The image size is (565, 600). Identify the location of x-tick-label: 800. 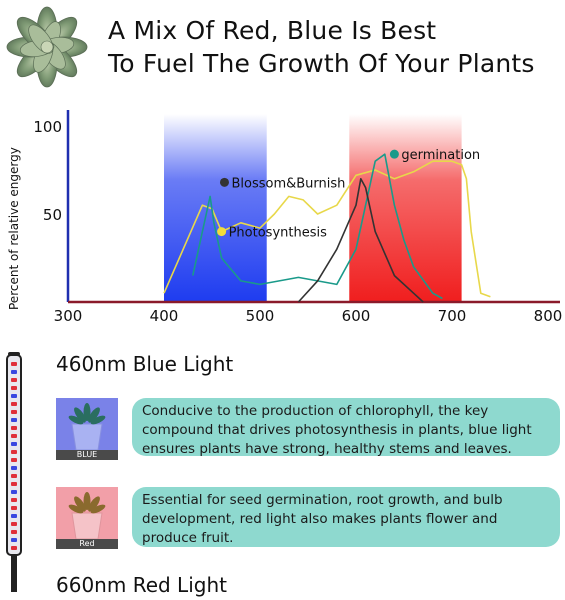
(548, 316).